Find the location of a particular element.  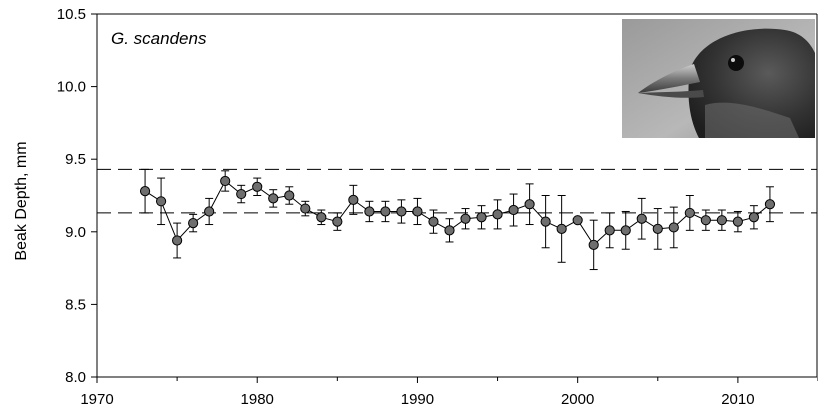

finch-eye-highlight is located at coordinates (733, 60).